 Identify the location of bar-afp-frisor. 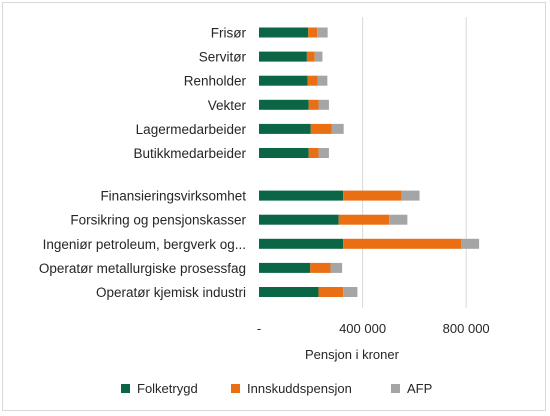
(322, 32).